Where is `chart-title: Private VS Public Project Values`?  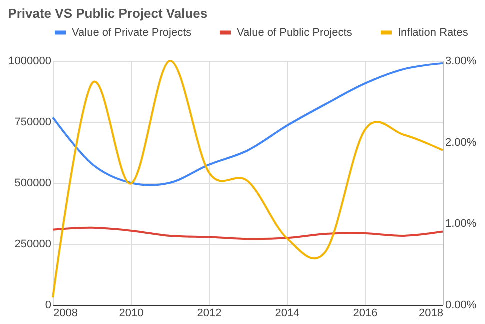 chart-title: Private VS Public Project Values is located at coordinates (108, 13).